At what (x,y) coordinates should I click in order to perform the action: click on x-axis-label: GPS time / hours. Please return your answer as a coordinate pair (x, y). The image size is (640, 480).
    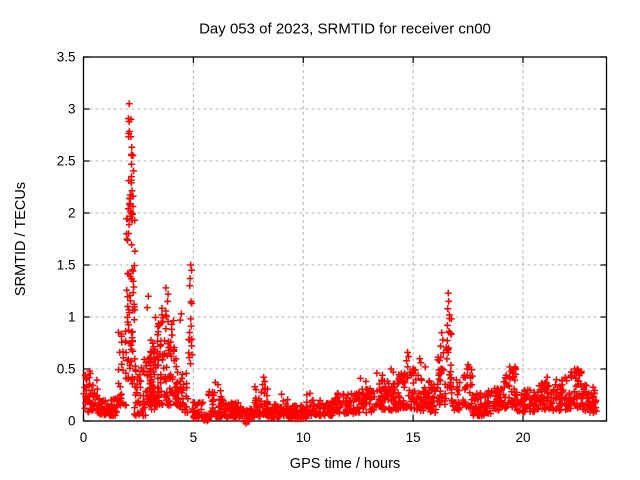
    Looking at the image, I should click on (345, 464).